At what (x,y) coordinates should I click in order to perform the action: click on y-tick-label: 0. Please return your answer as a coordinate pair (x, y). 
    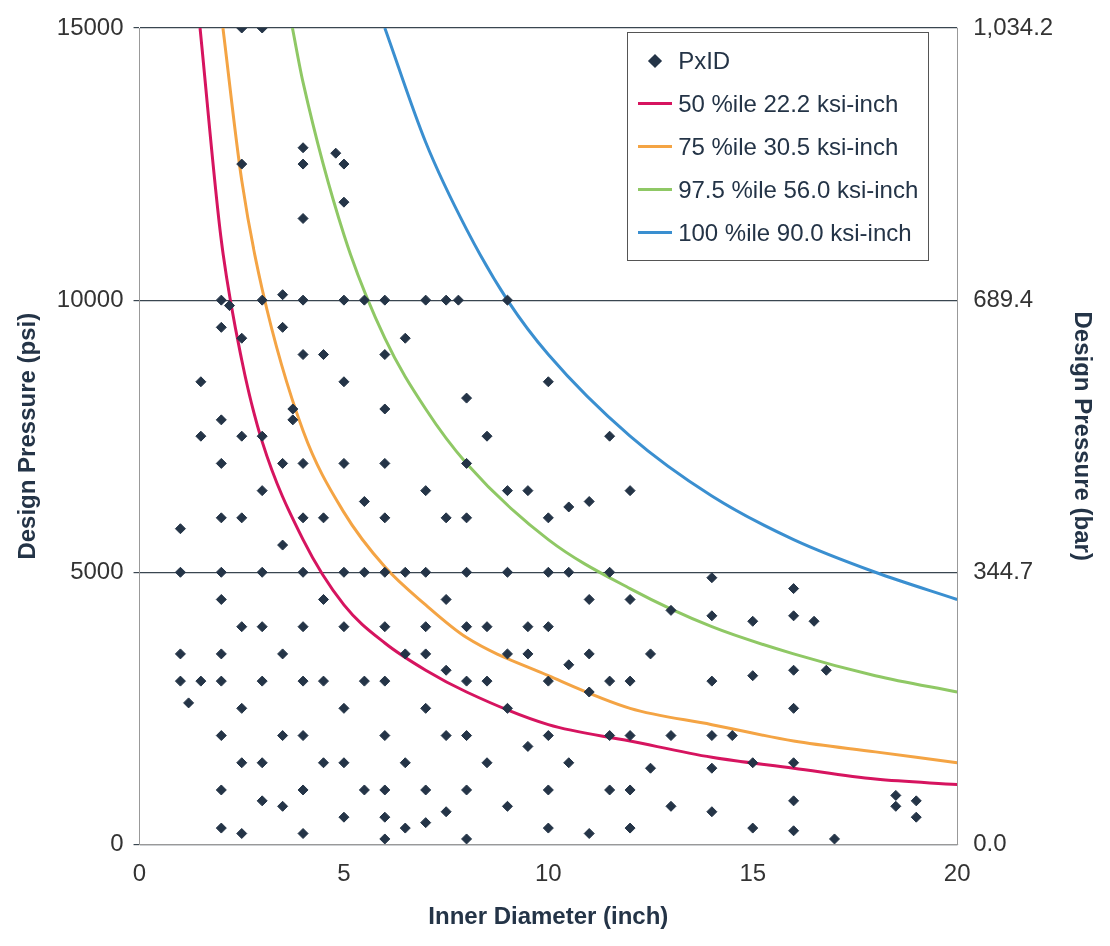
    Looking at the image, I should click on (117, 843).